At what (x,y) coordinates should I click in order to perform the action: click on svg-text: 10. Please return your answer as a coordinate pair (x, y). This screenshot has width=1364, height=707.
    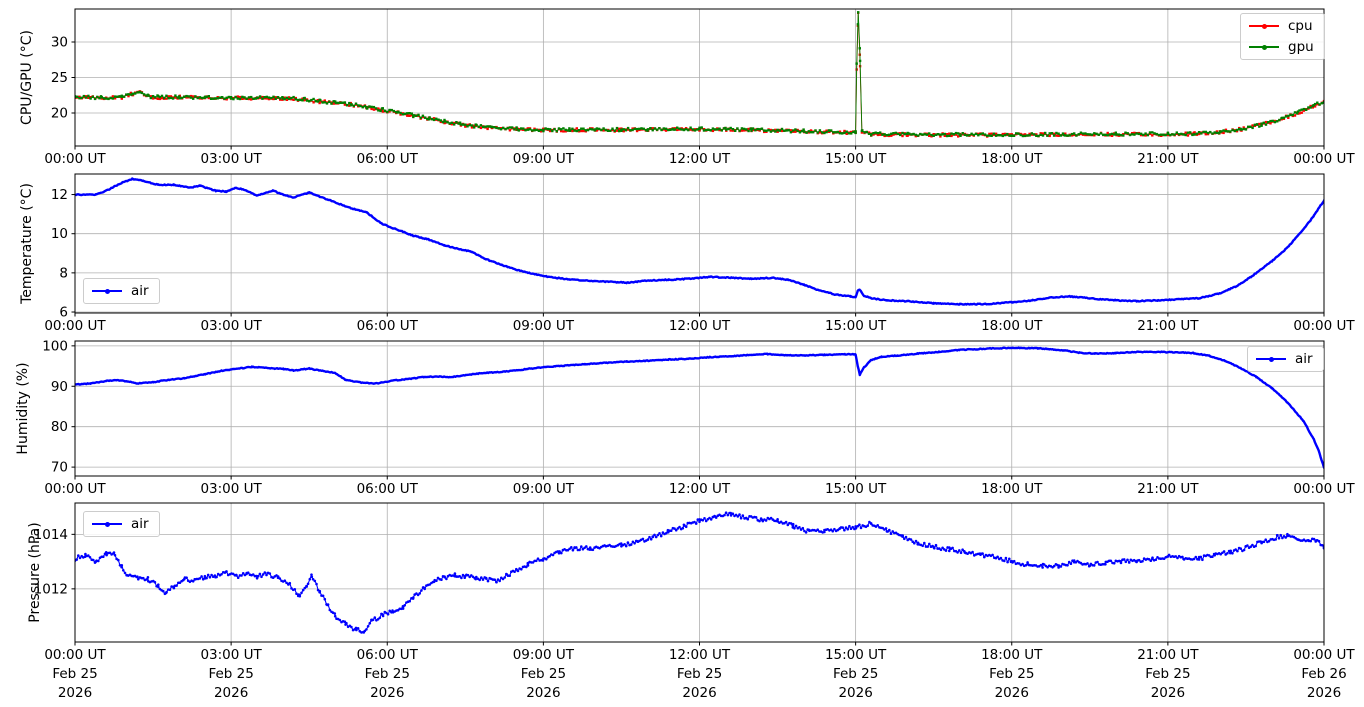
    Looking at the image, I should click on (59, 234).